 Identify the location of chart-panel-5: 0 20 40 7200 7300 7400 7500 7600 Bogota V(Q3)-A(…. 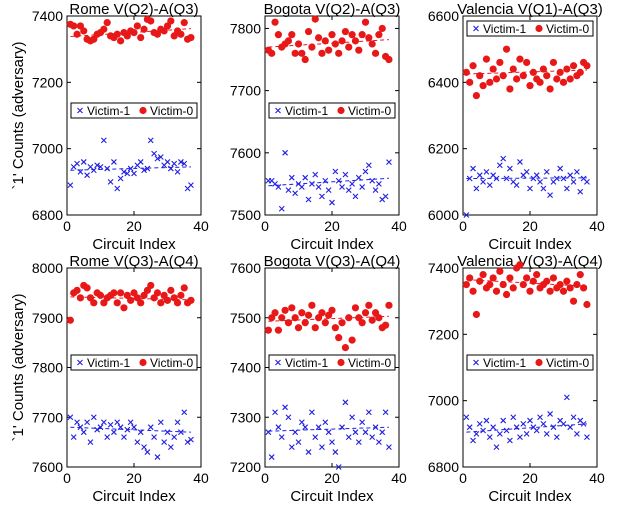
(318, 379).